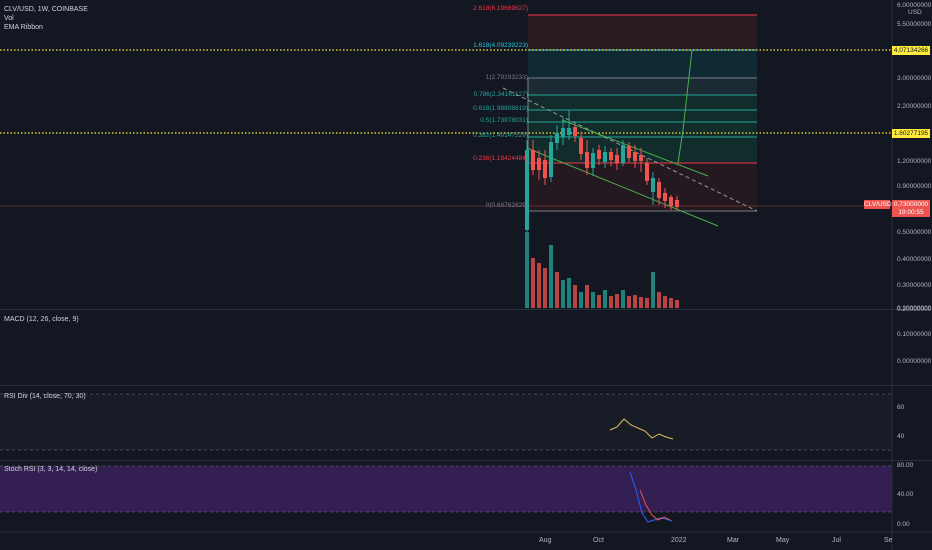  What do you see at coordinates (901, 436) in the screenshot?
I see `rsi-tick: 40` at bounding box center [901, 436].